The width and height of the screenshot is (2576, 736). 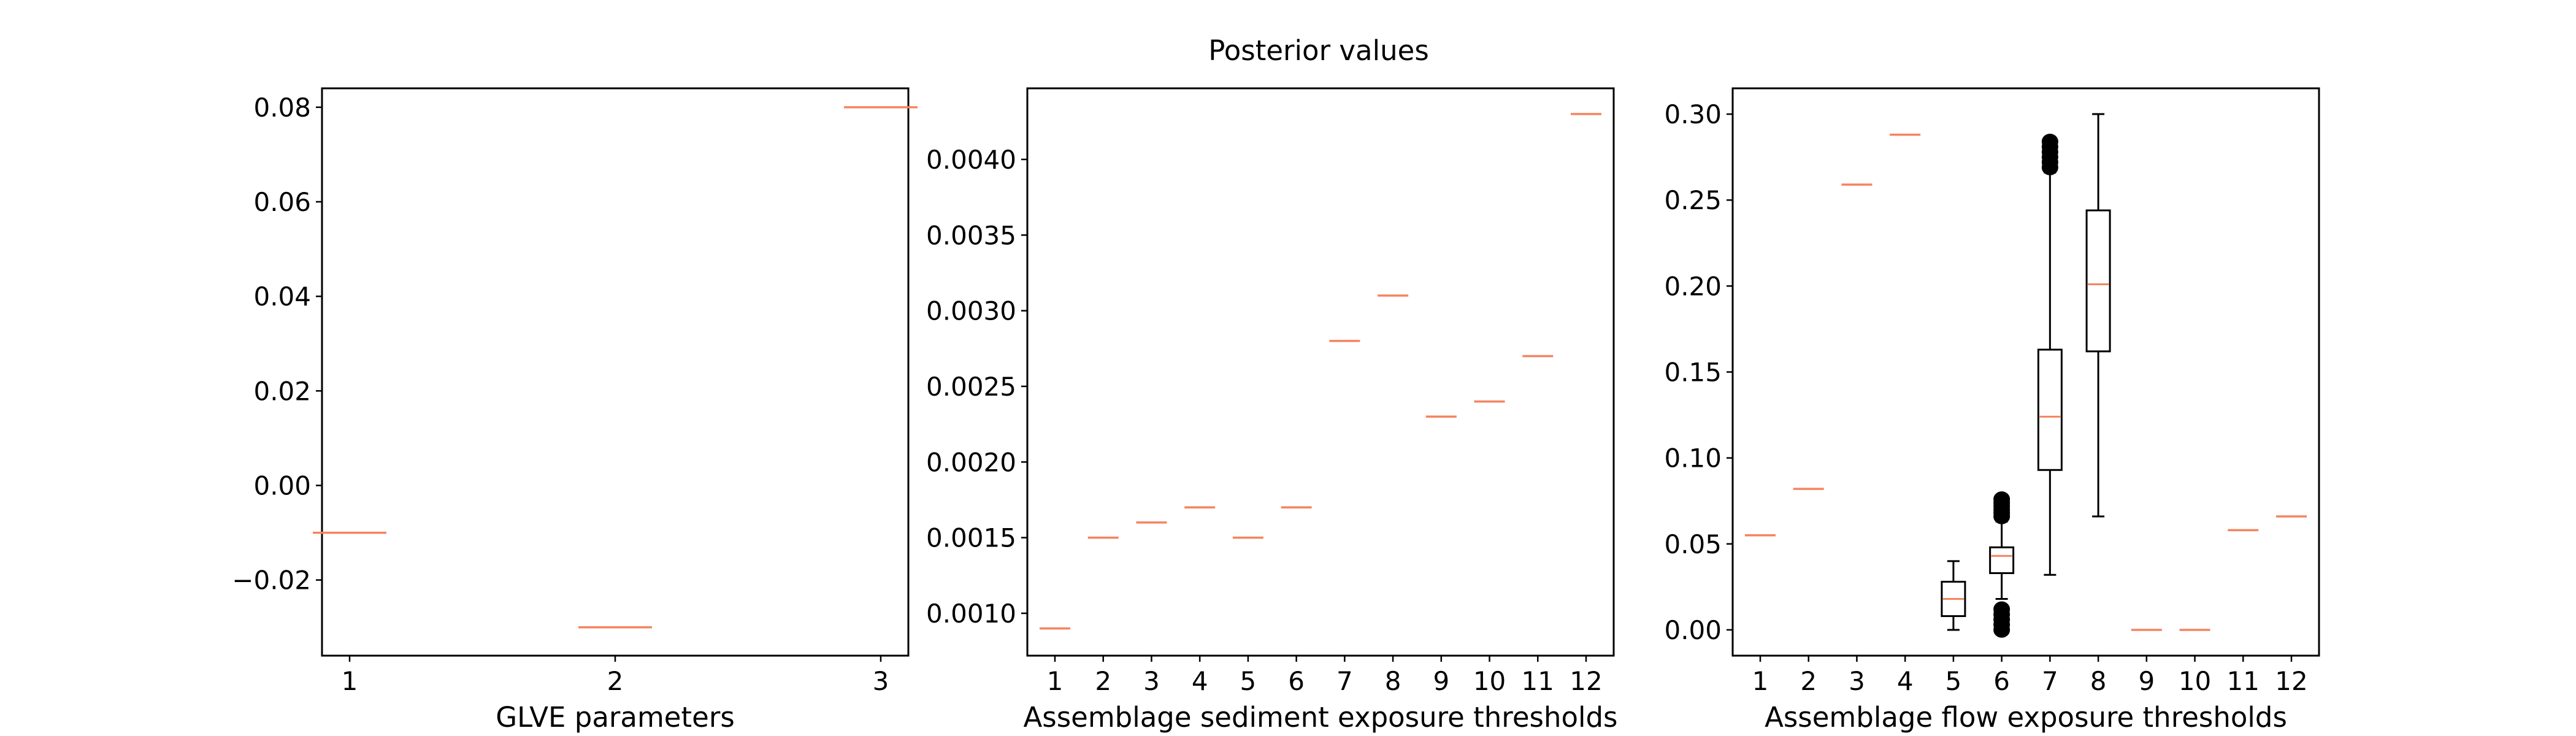 What do you see at coordinates (971, 538) in the screenshot?
I see `y-tick-label: 0.0015` at bounding box center [971, 538].